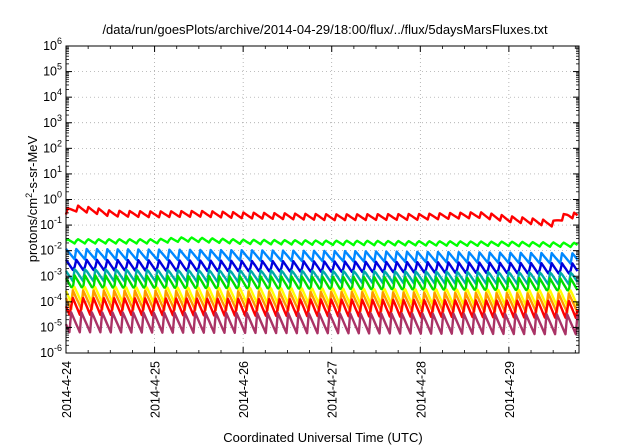 This screenshot has height=448, width=640. Describe the element at coordinates (244, 389) in the screenshot. I see `x-tick-label: 2014-4-26` at that location.